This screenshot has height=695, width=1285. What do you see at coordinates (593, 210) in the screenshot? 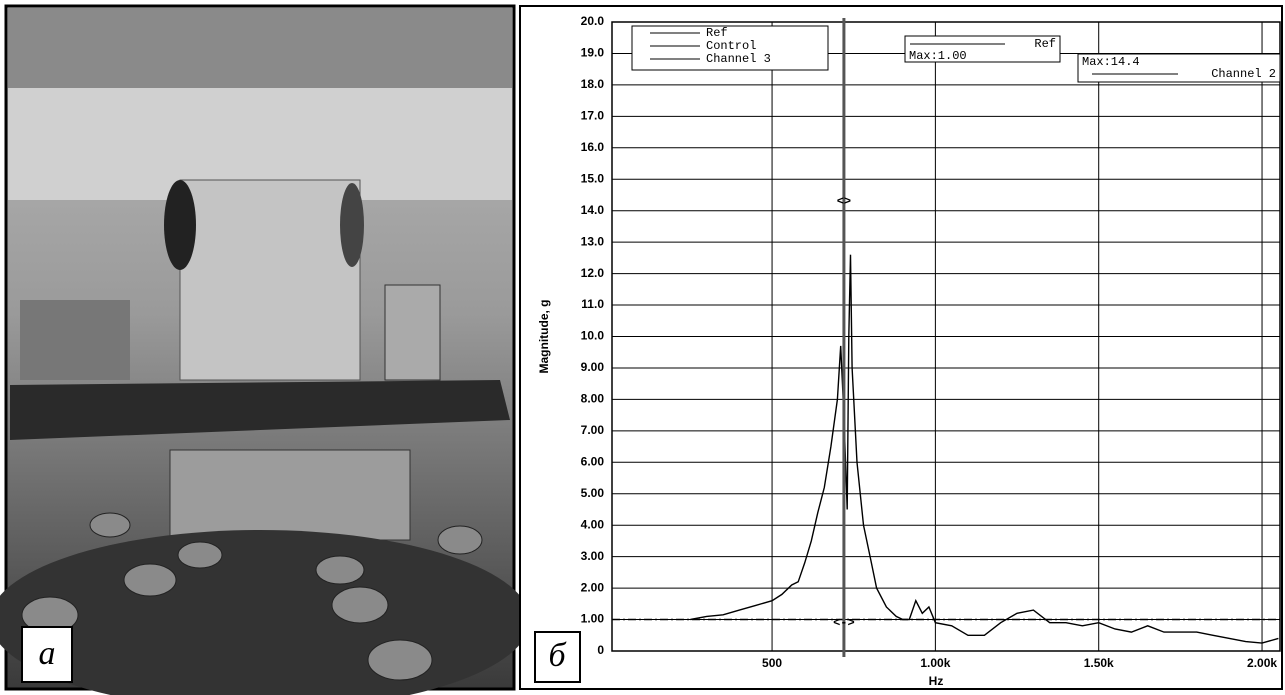
I see `y-tick-label: 14.0` at bounding box center [593, 210].